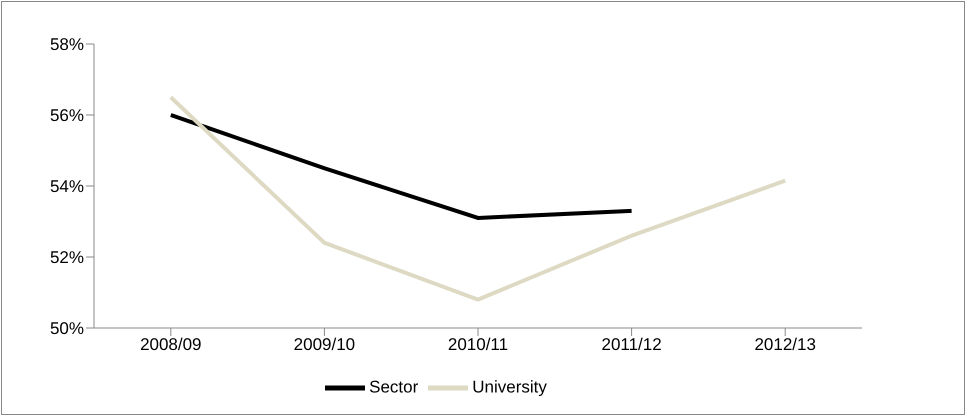 The height and width of the screenshot is (418, 968). I want to click on x-tick-label: 2010/11, so click(478, 344).